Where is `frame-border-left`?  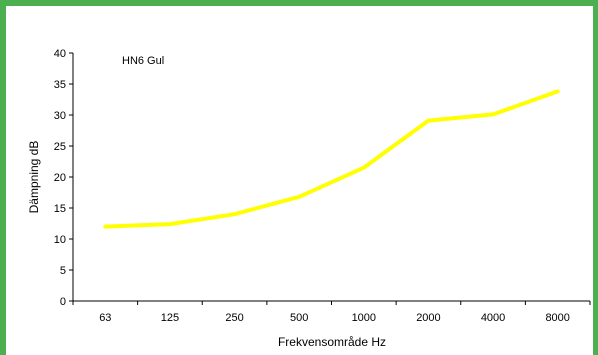
frame-border-left is located at coordinates (3, 177).